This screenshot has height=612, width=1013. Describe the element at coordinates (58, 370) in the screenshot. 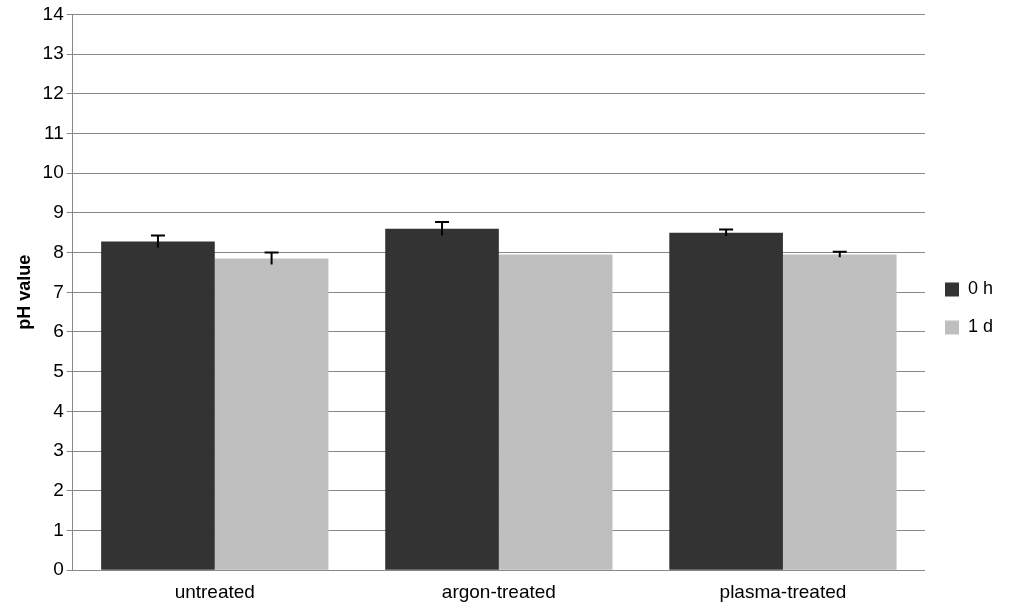

I see `y-tick-label: 5` at that location.